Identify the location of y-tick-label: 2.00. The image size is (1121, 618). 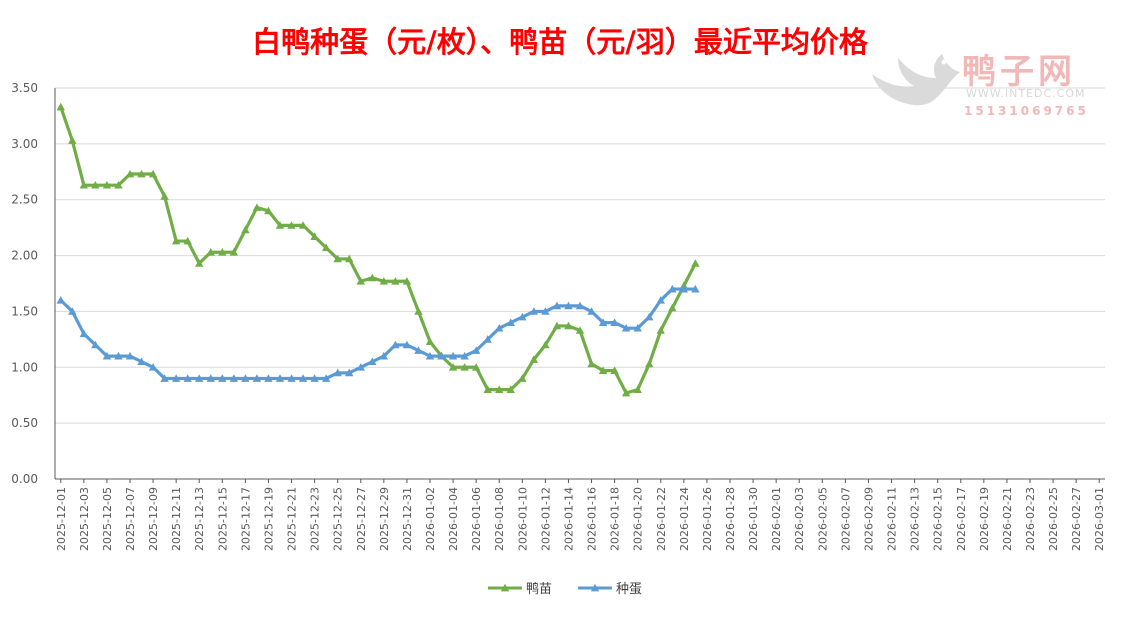
(24, 256).